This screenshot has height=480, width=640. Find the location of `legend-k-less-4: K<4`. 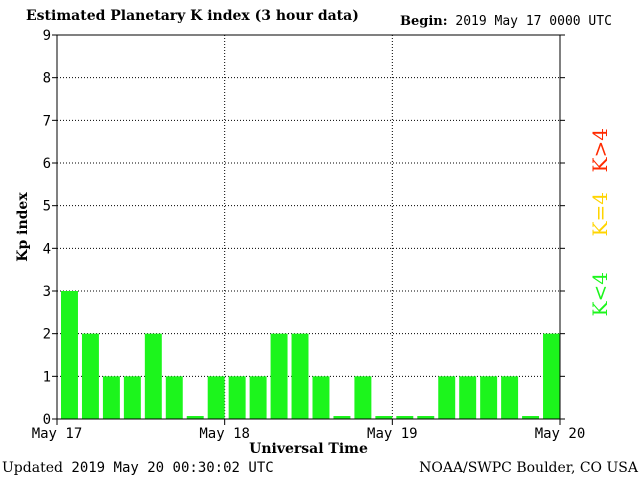

legend-k-less-4: K<4 is located at coordinates (600, 294).